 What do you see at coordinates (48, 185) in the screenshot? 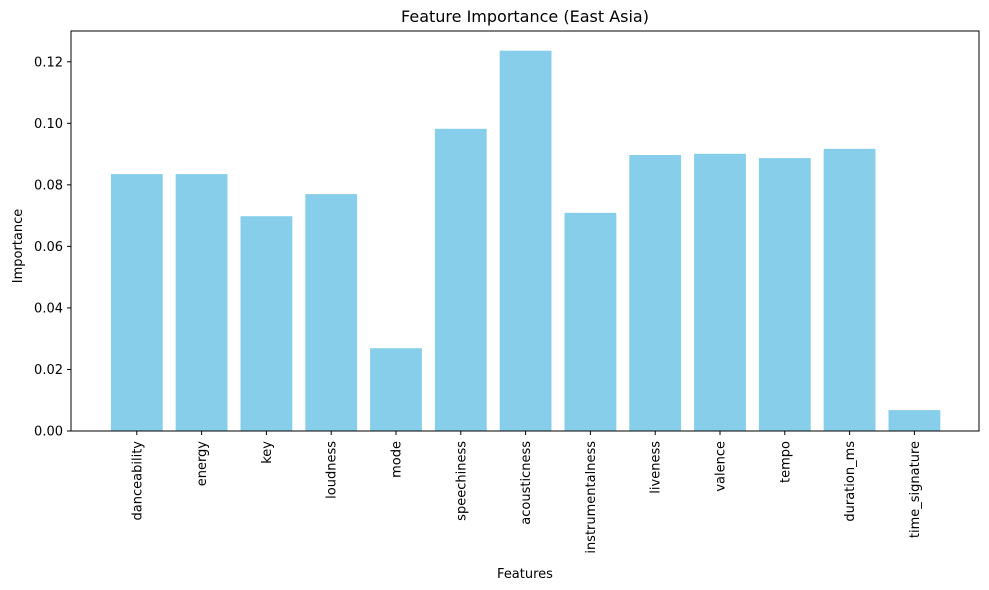
I see `y-tick-label: 0.08` at bounding box center [48, 185].